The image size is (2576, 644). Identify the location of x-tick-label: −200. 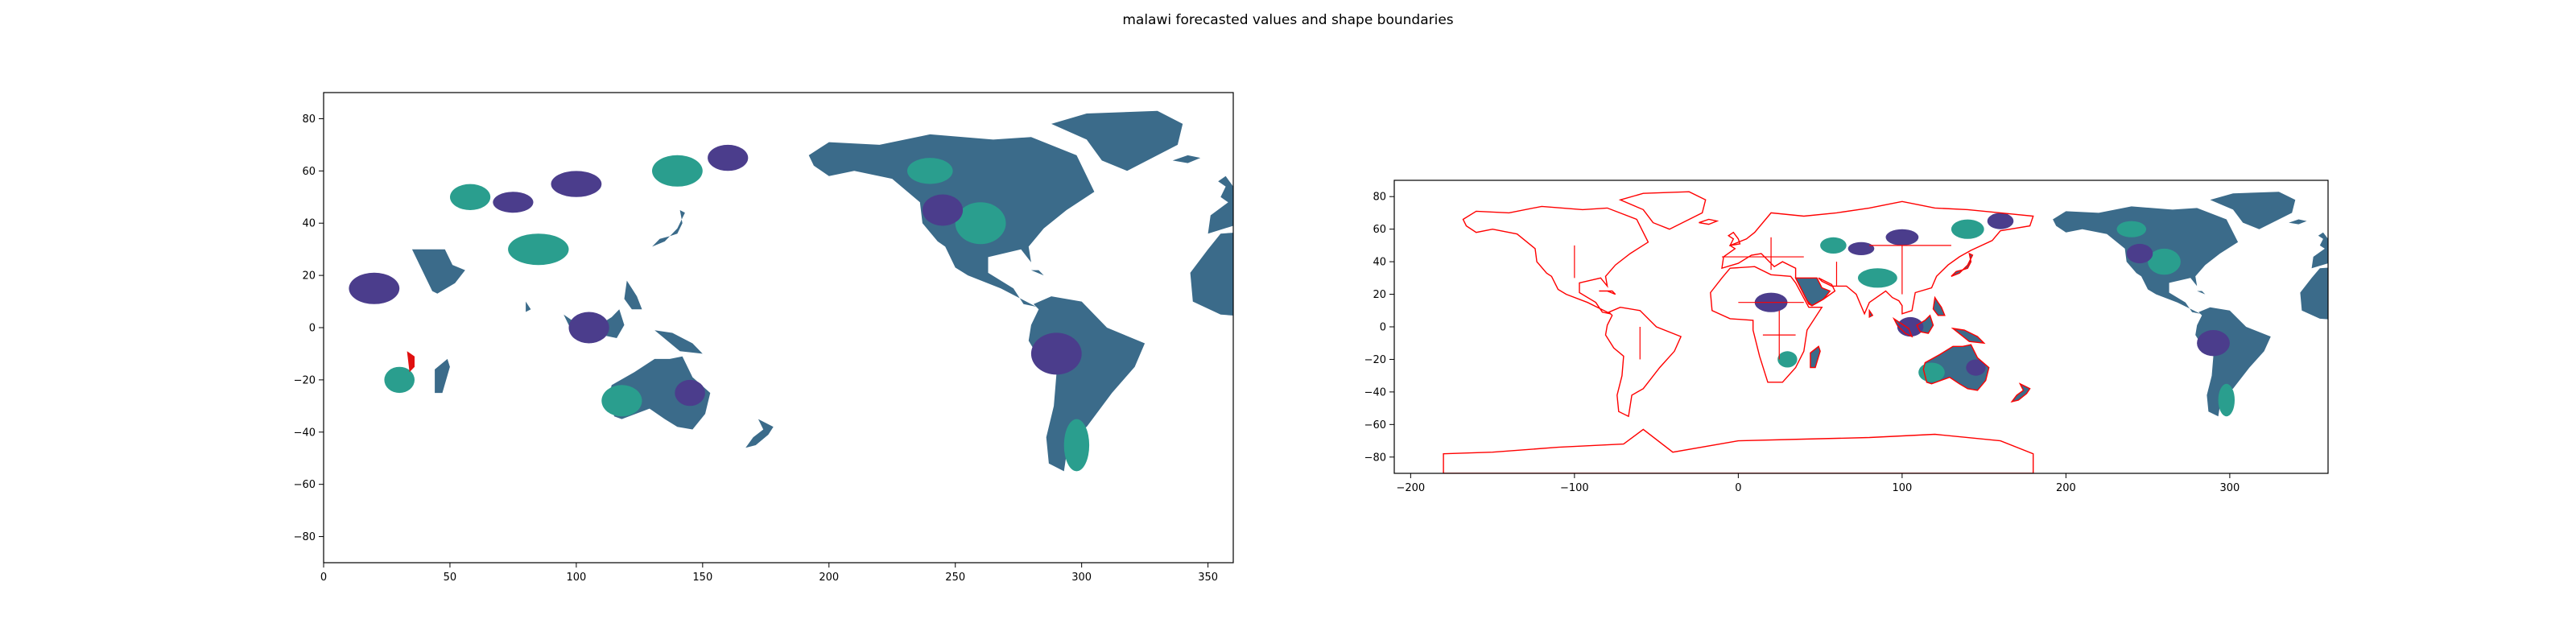
(1410, 488).